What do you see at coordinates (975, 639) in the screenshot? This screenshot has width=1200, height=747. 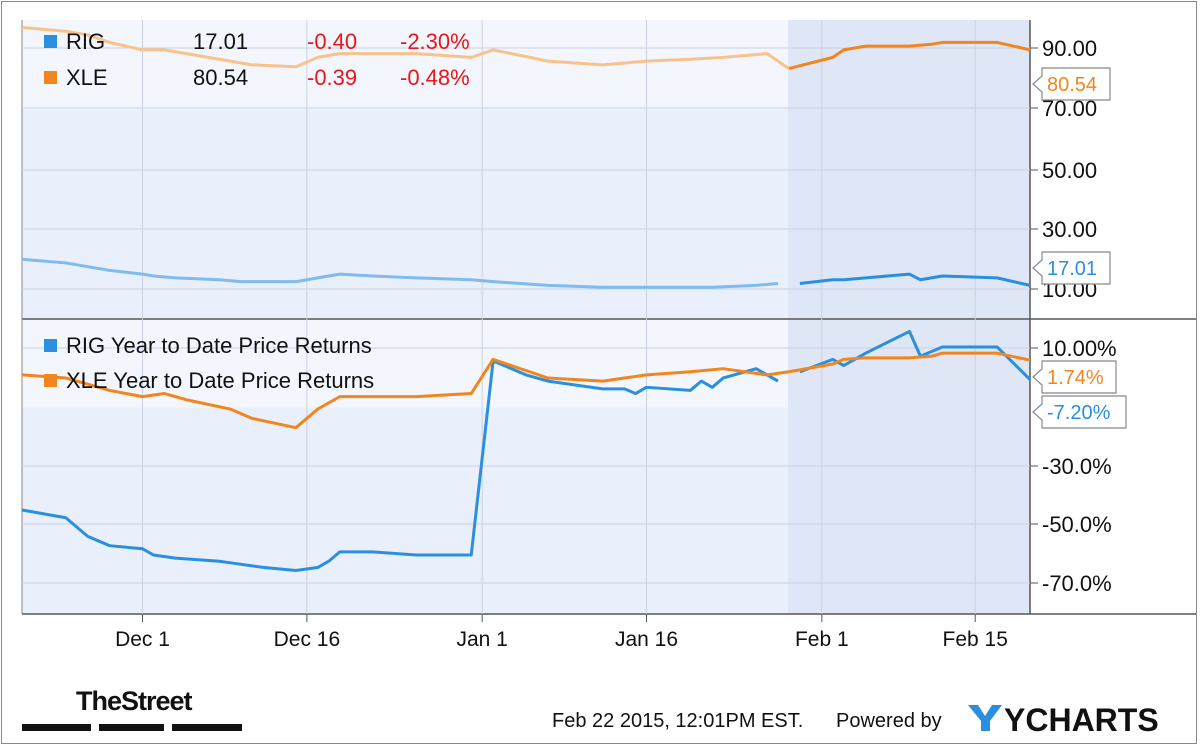 I see `x-tick-label: Feb 15` at bounding box center [975, 639].